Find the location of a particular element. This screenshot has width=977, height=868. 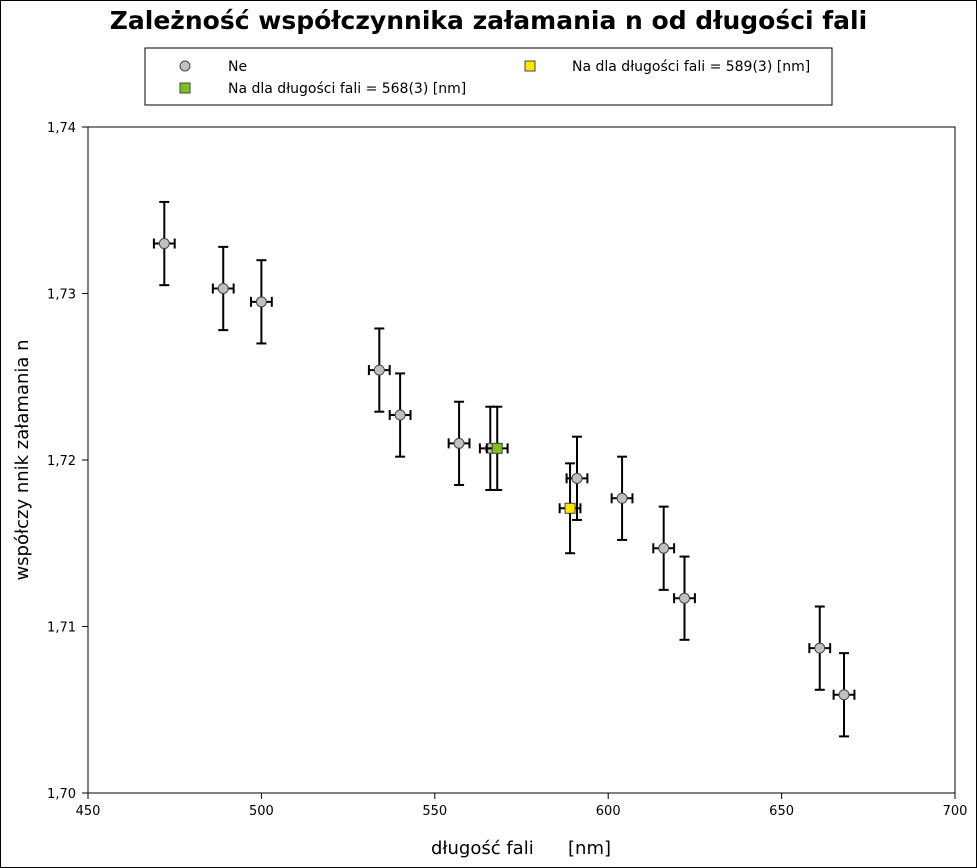

y-tick-label: 1,71 is located at coordinates (61, 628).